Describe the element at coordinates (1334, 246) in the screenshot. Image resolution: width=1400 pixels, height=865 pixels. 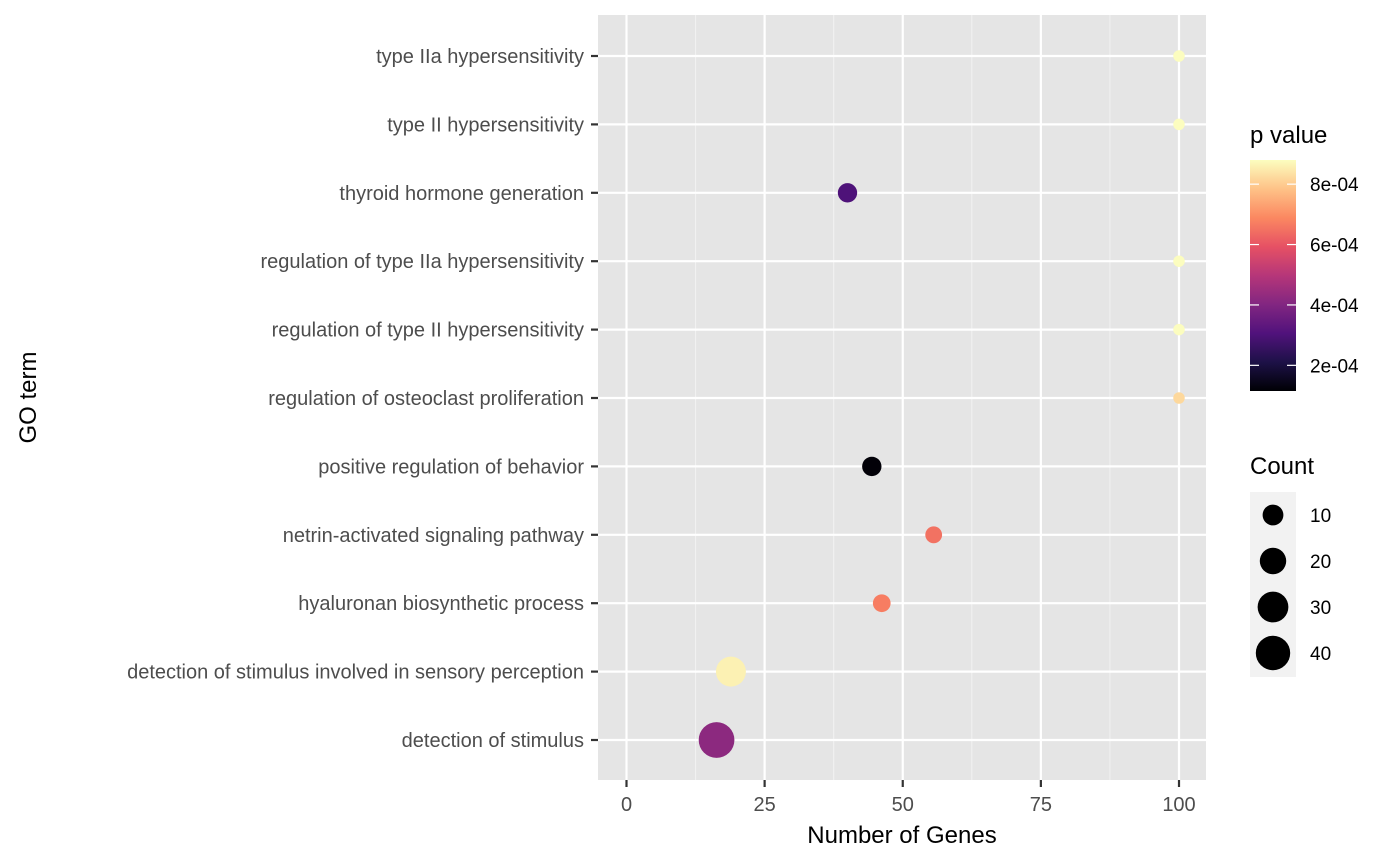
I see `color-legend-label: 6e-04` at that location.